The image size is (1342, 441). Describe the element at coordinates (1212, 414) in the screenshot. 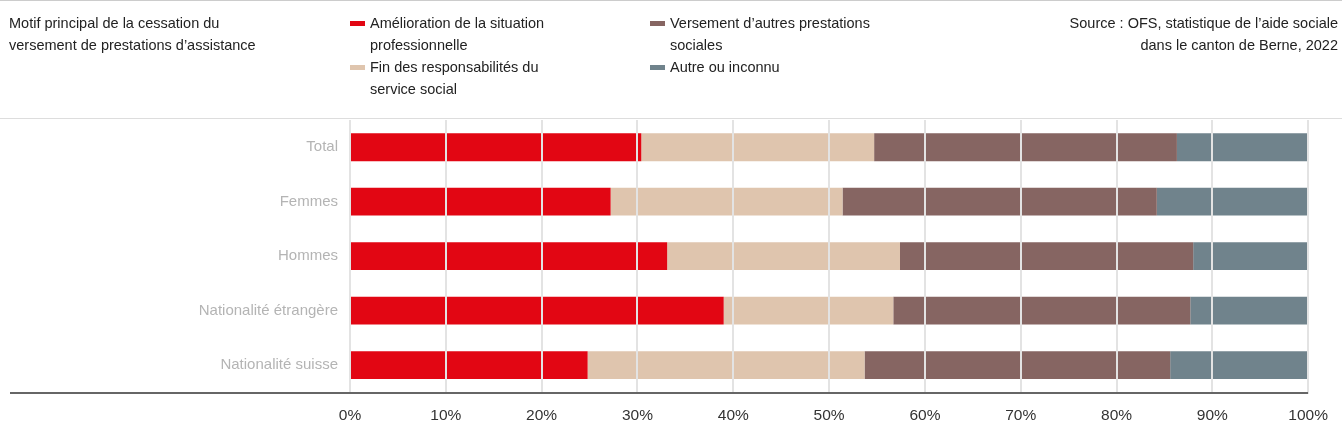

I see `x-tick-label: 90%` at that location.